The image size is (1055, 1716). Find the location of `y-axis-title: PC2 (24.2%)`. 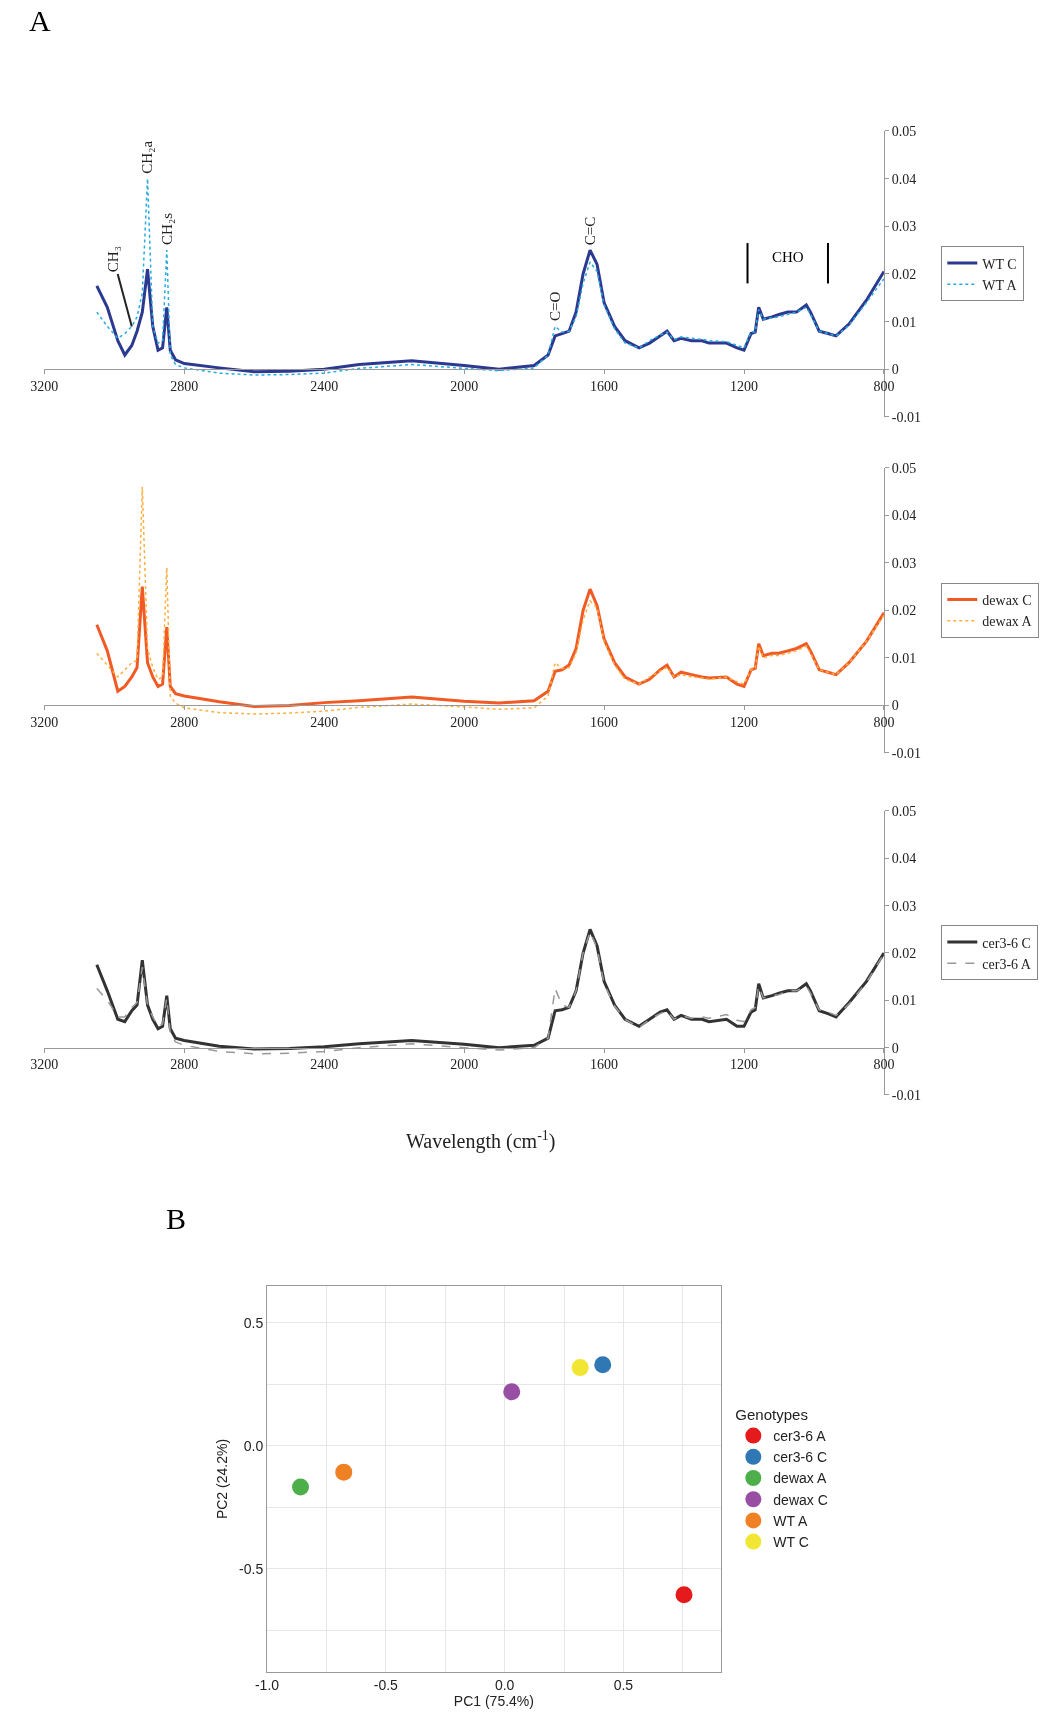

y-axis-title: PC2 (24.2%) is located at coordinates (221, 1479).